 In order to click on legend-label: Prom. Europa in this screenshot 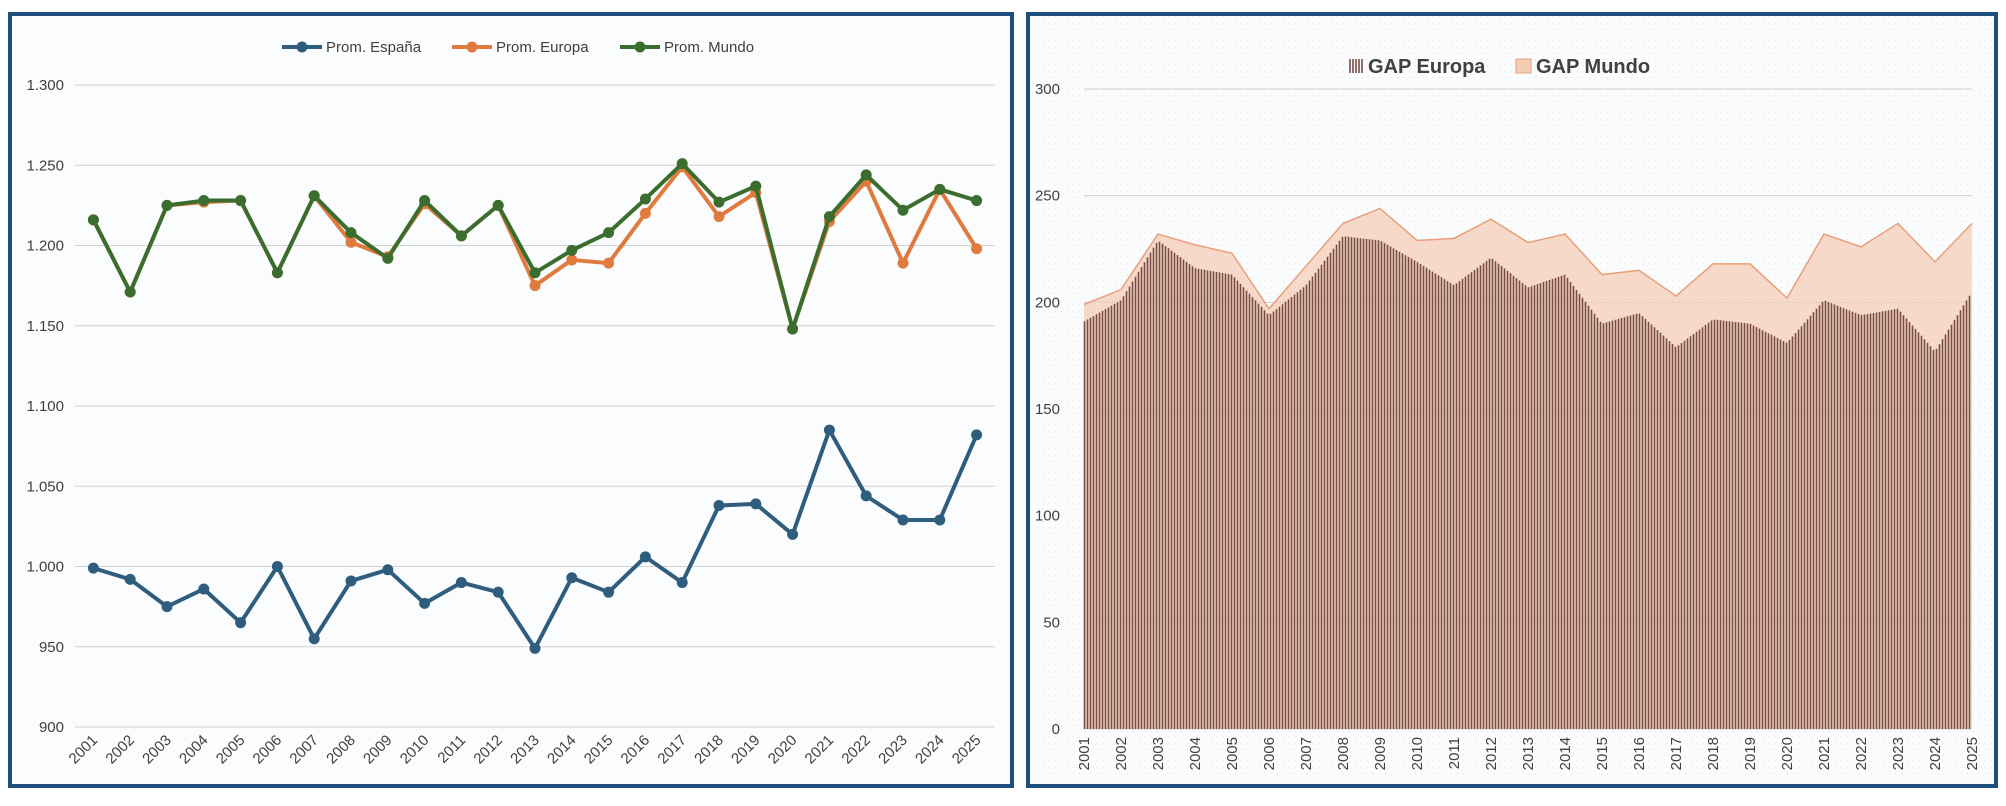, I will do `click(542, 47)`.